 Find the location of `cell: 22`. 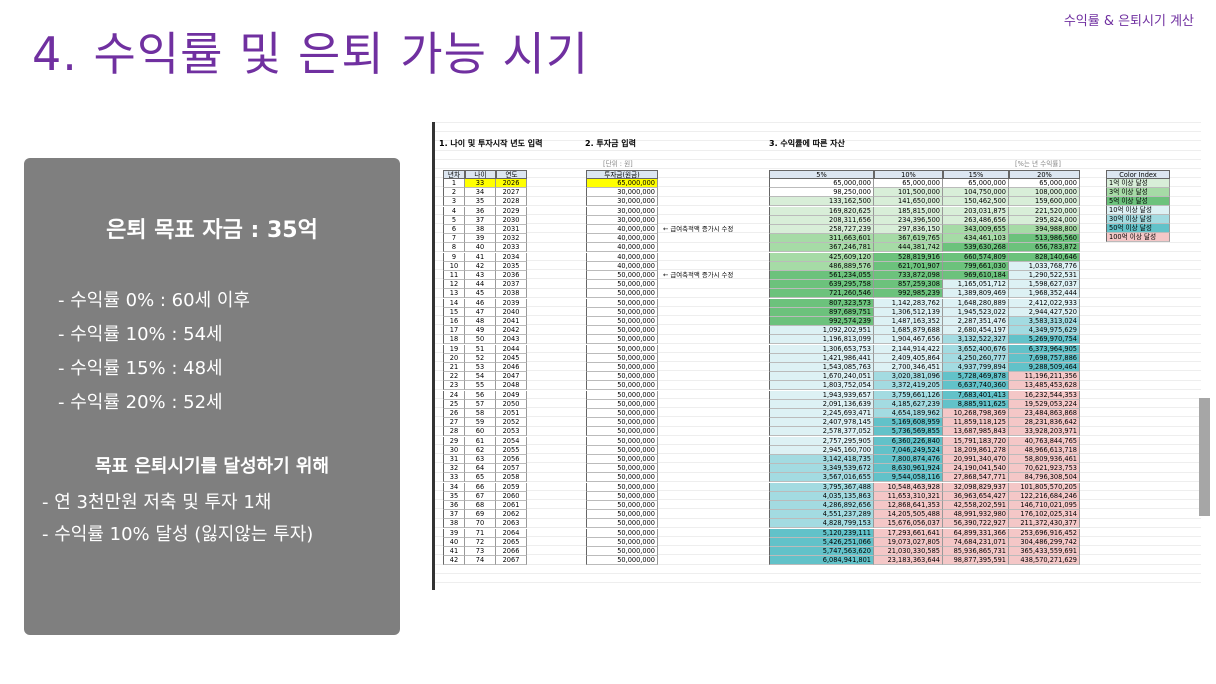

cell: 22 is located at coordinates (454, 377).